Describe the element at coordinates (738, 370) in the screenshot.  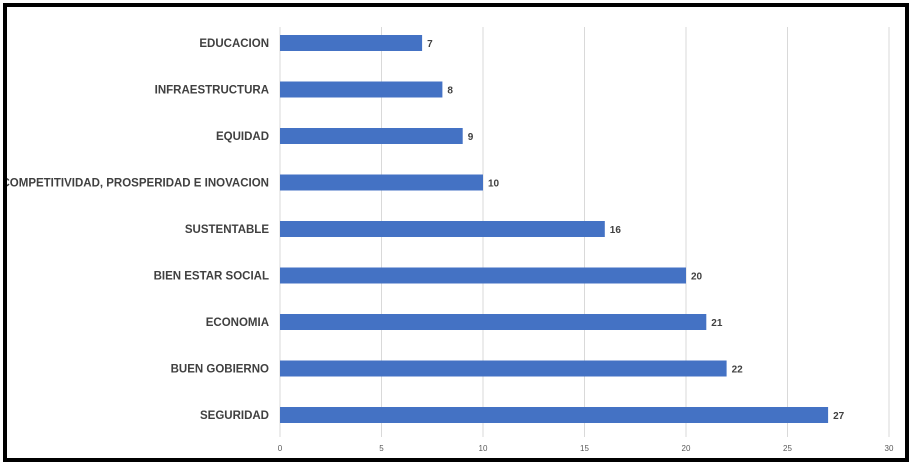
I see `data-label-7: 22` at that location.